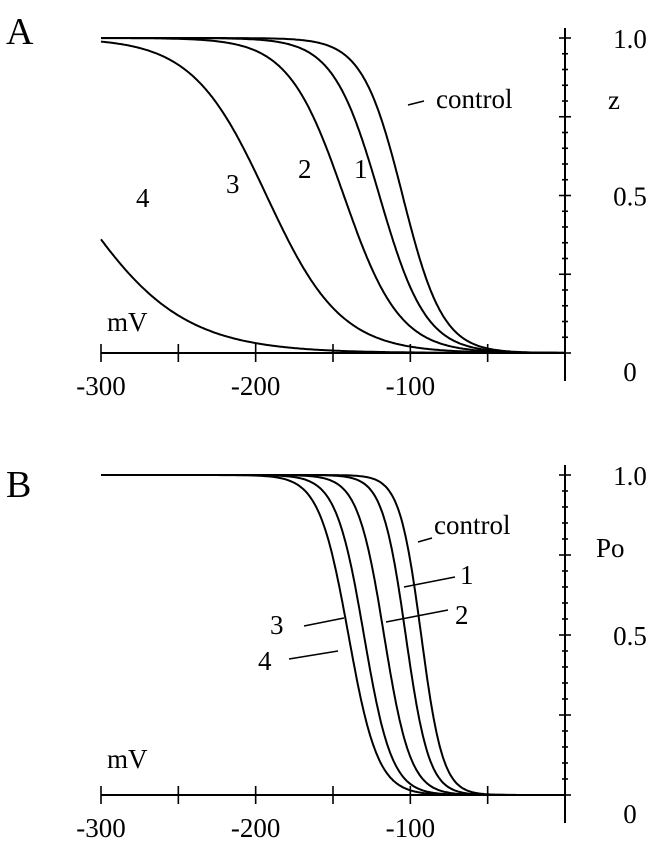  I want to click on panel-b-ylabel: Po, so click(610, 548).